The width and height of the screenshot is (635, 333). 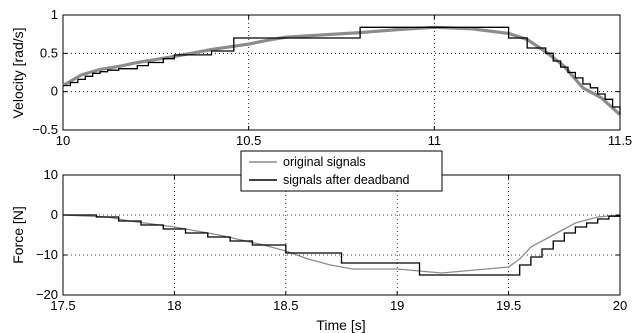 I want to click on x-tick-label: 11.5, so click(x=620, y=140).